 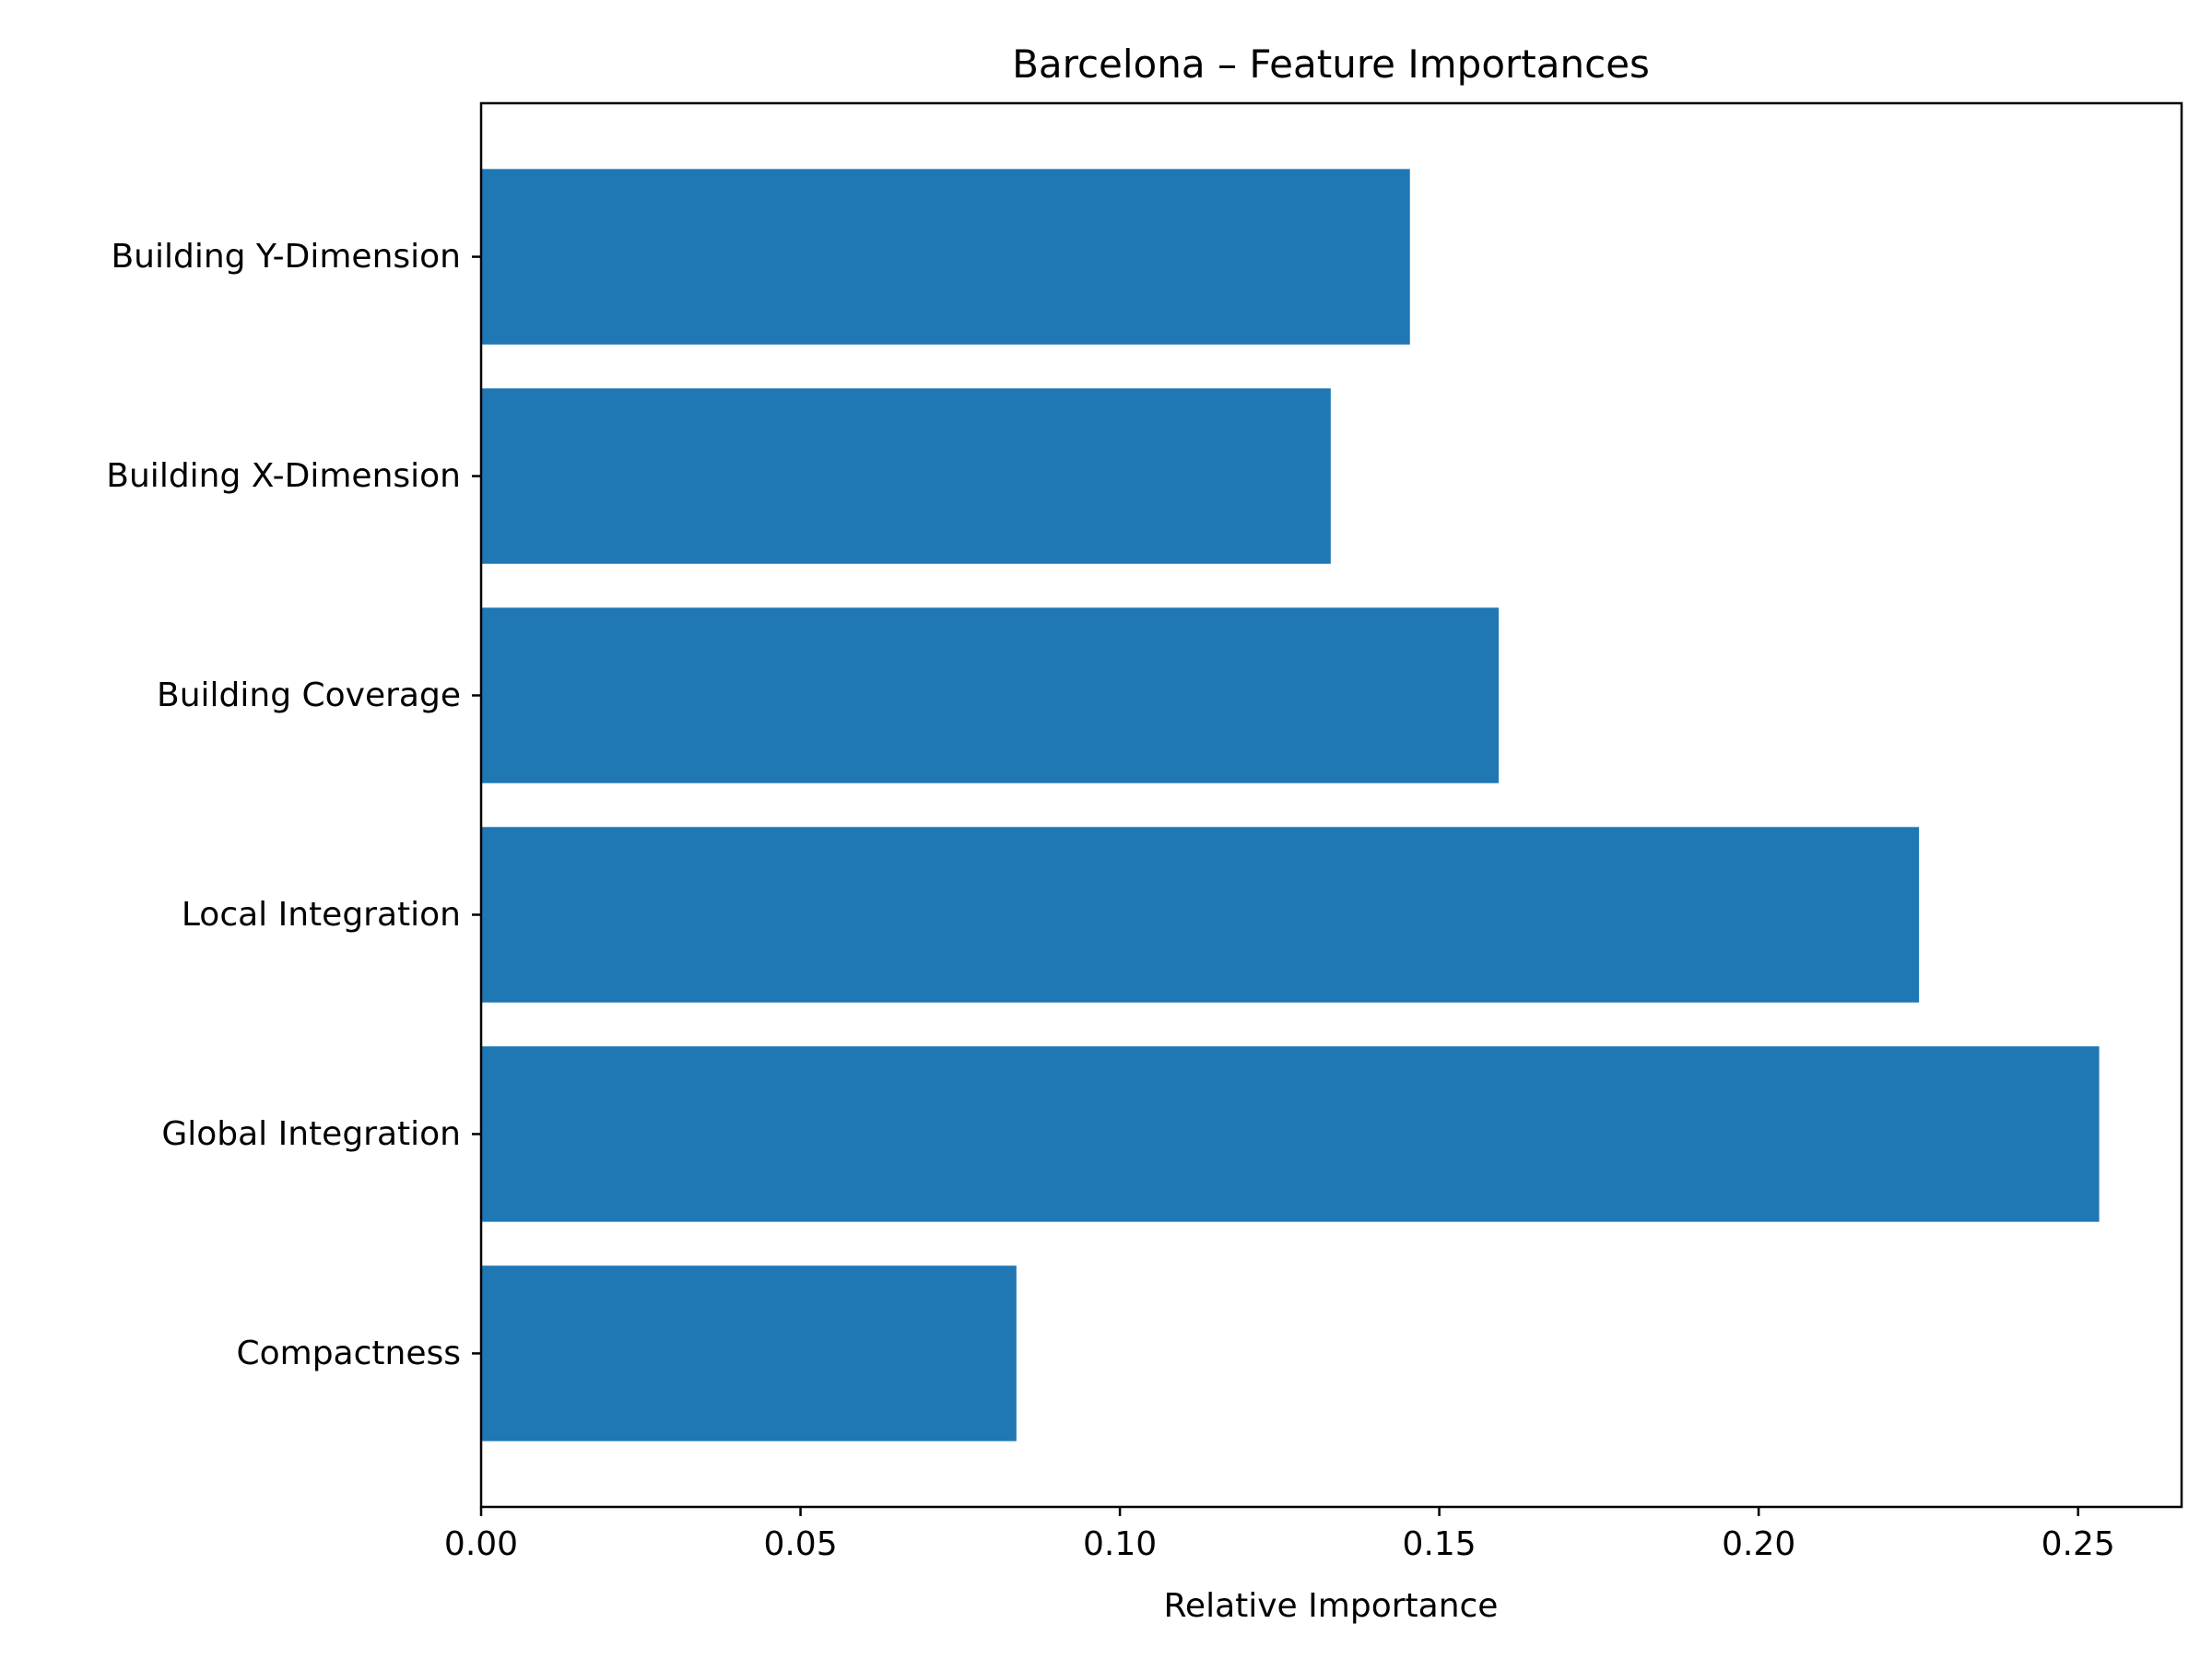 I want to click on y-tick-label: Local Integration, so click(x=321, y=915).